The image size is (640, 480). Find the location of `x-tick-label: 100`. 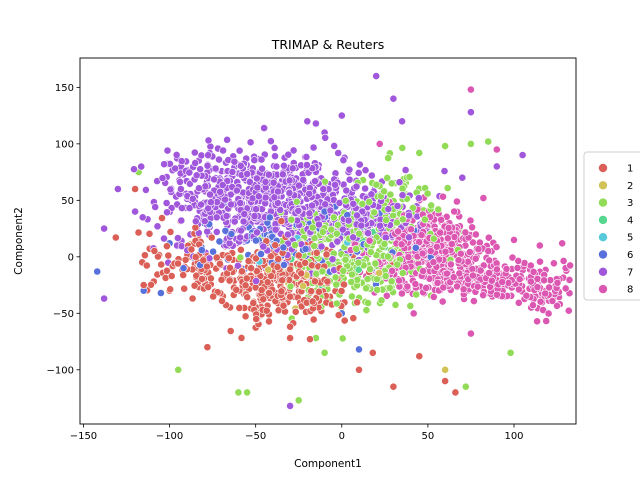

x-tick-label: 100 is located at coordinates (513, 436).